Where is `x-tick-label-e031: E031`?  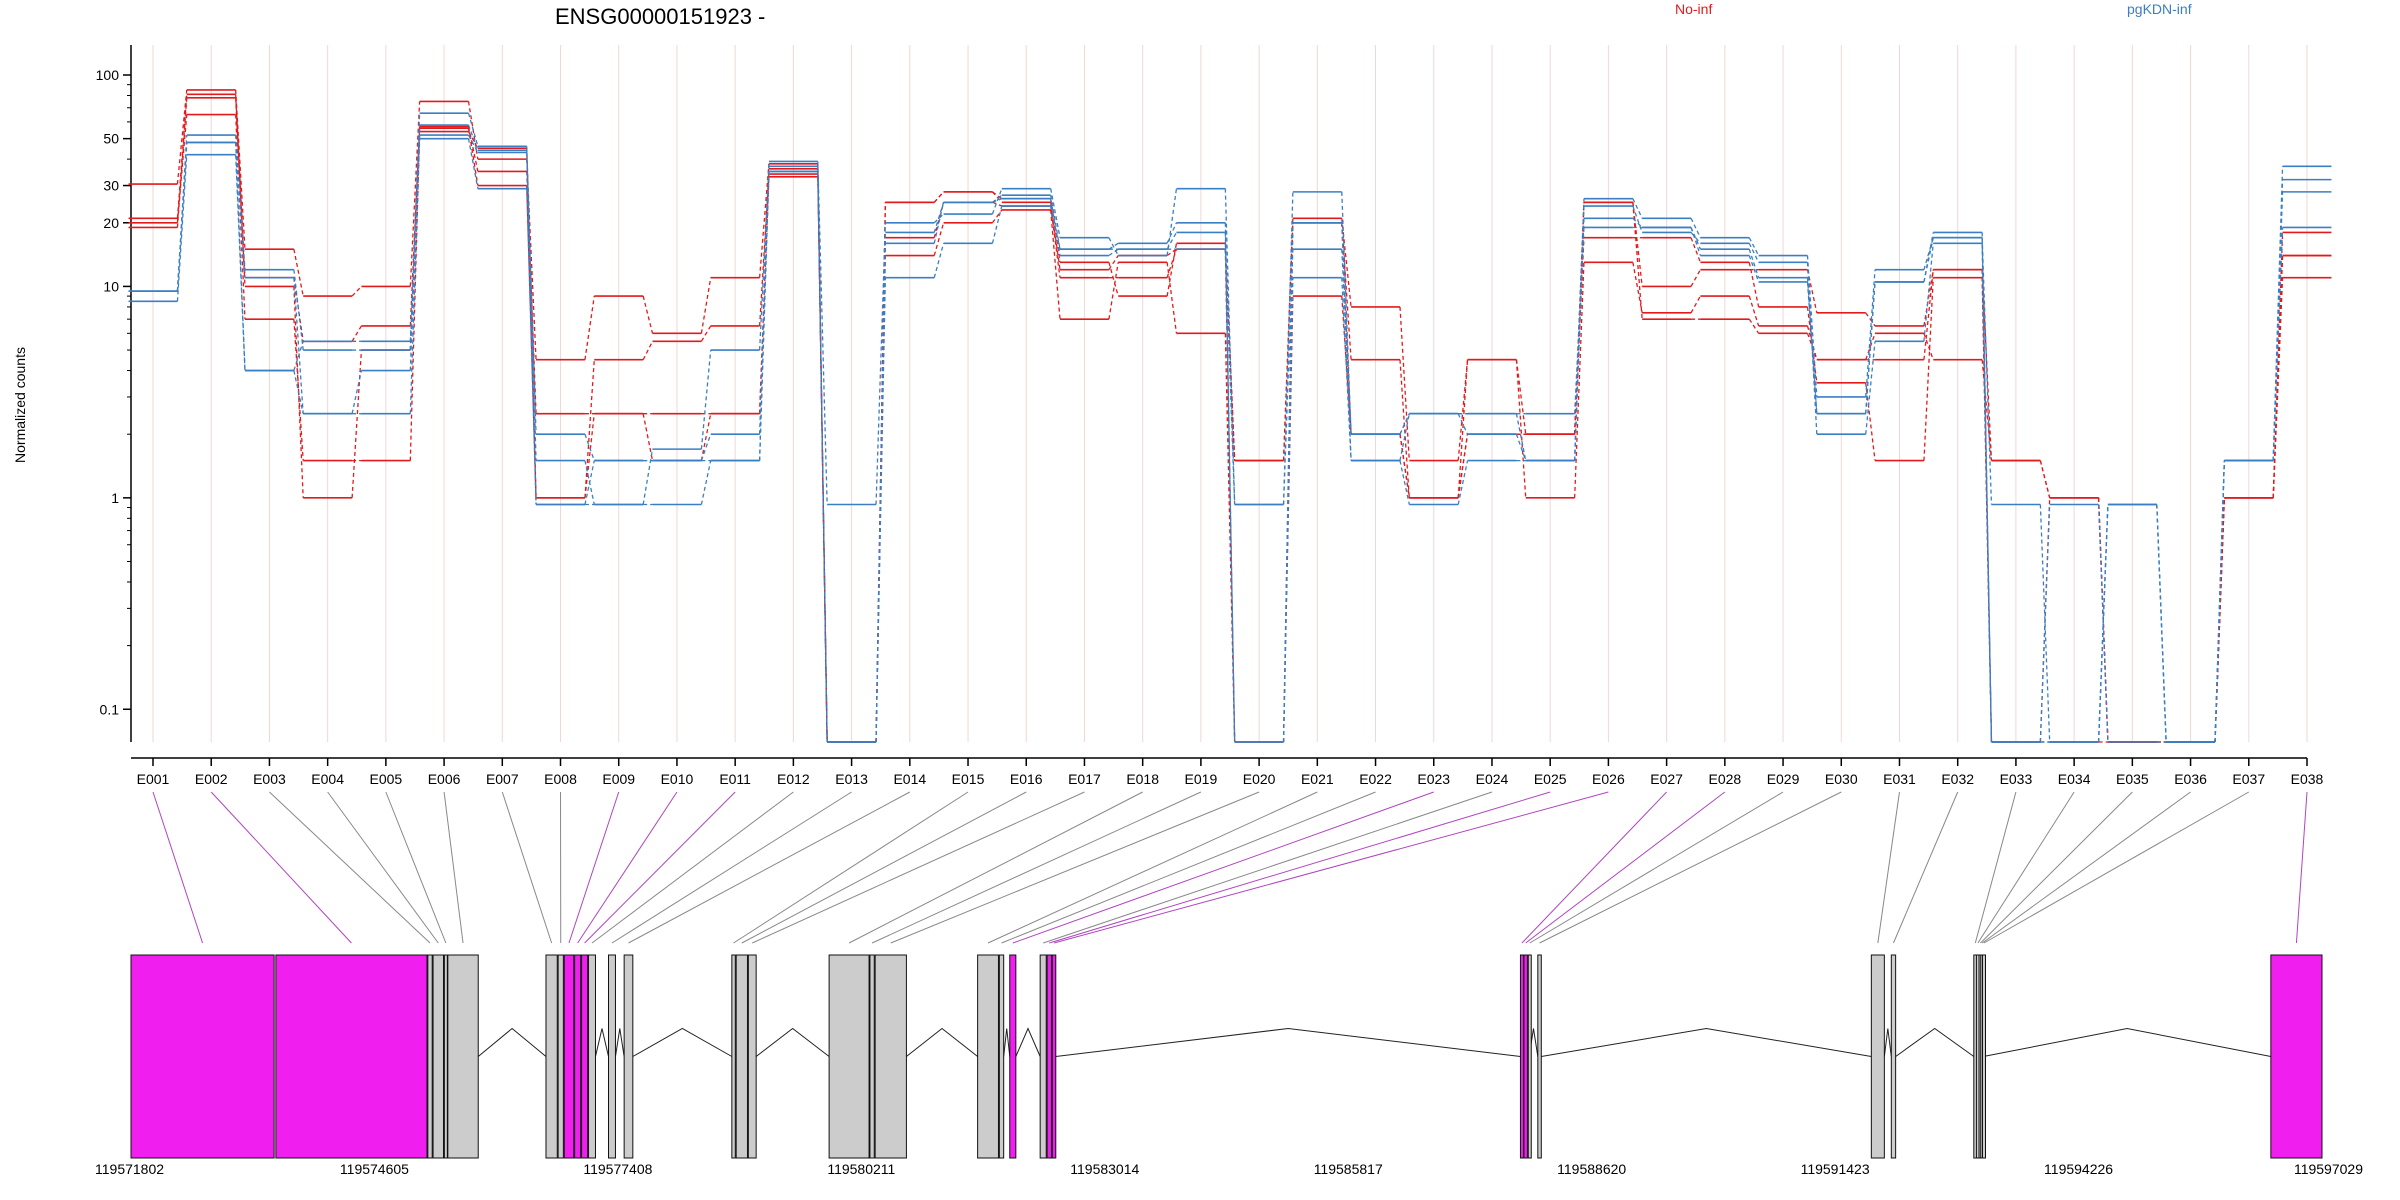
x-tick-label-e031: E031 is located at coordinates (1899, 779).